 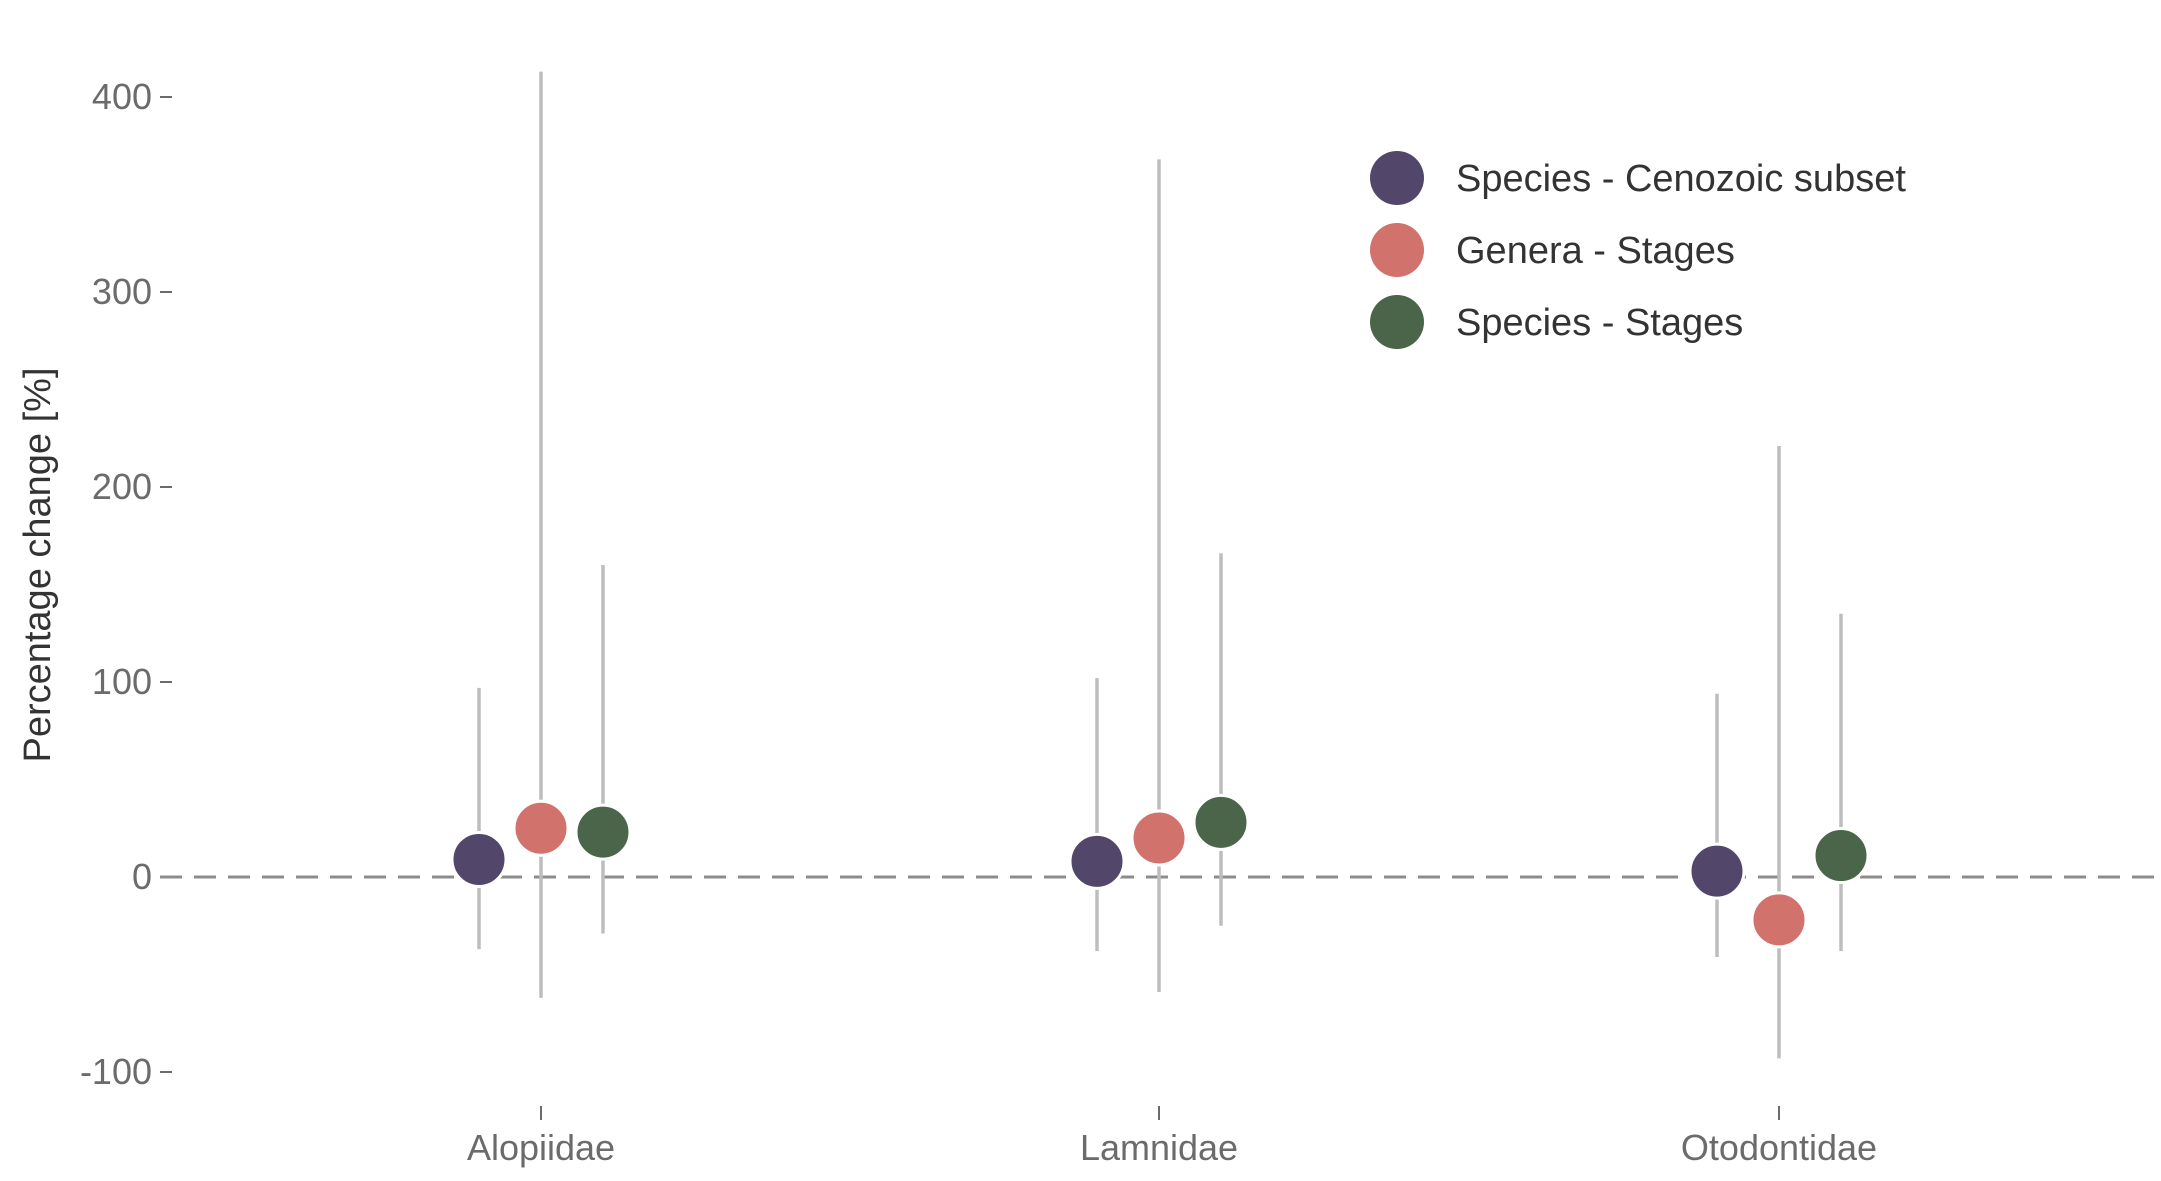 What do you see at coordinates (1599, 323) in the screenshot?
I see `legend-label: Species - Stages` at bounding box center [1599, 323].